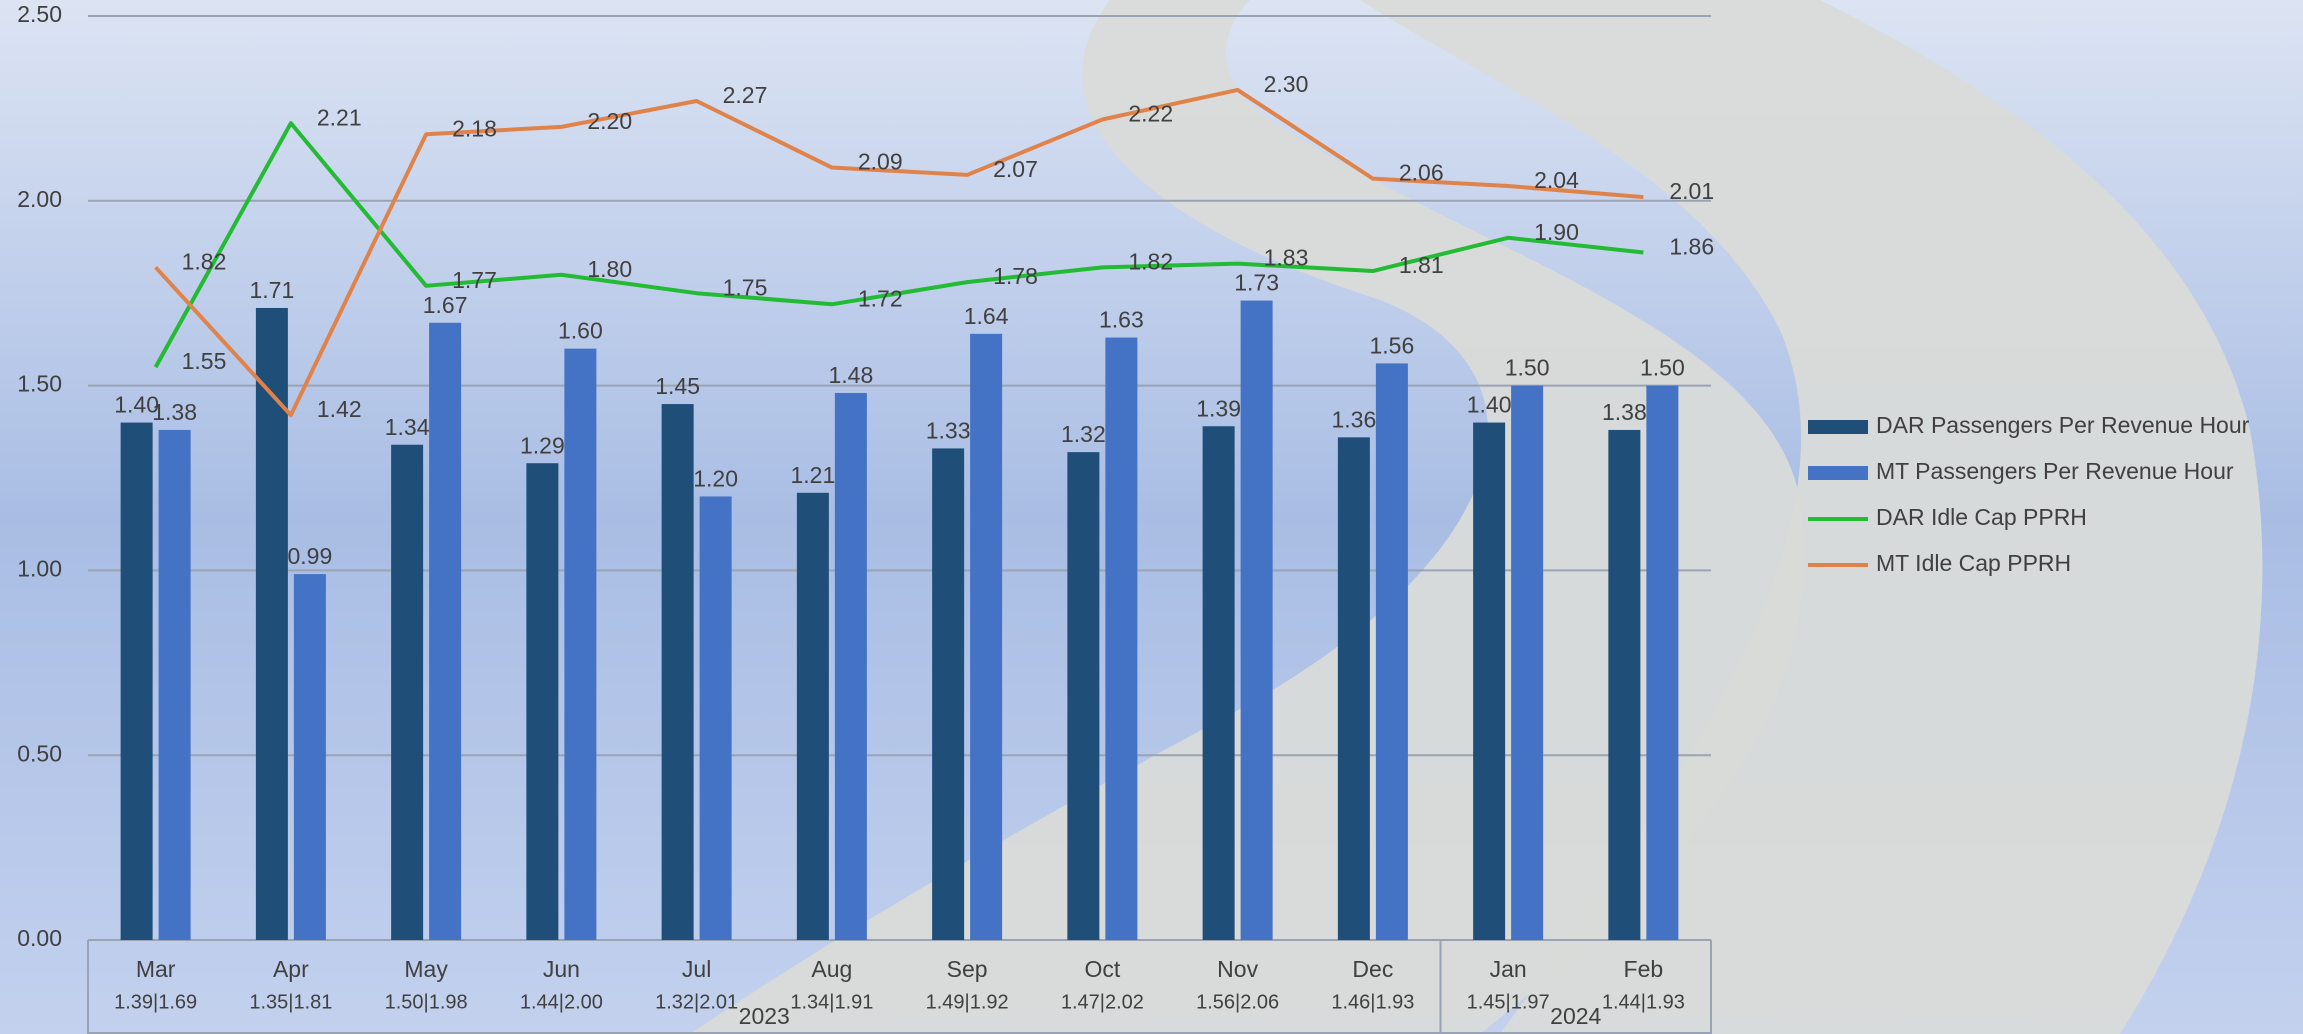 The image size is (2303, 1034). What do you see at coordinates (831, 969) in the screenshot?
I see `x-tick-label: Aug` at bounding box center [831, 969].